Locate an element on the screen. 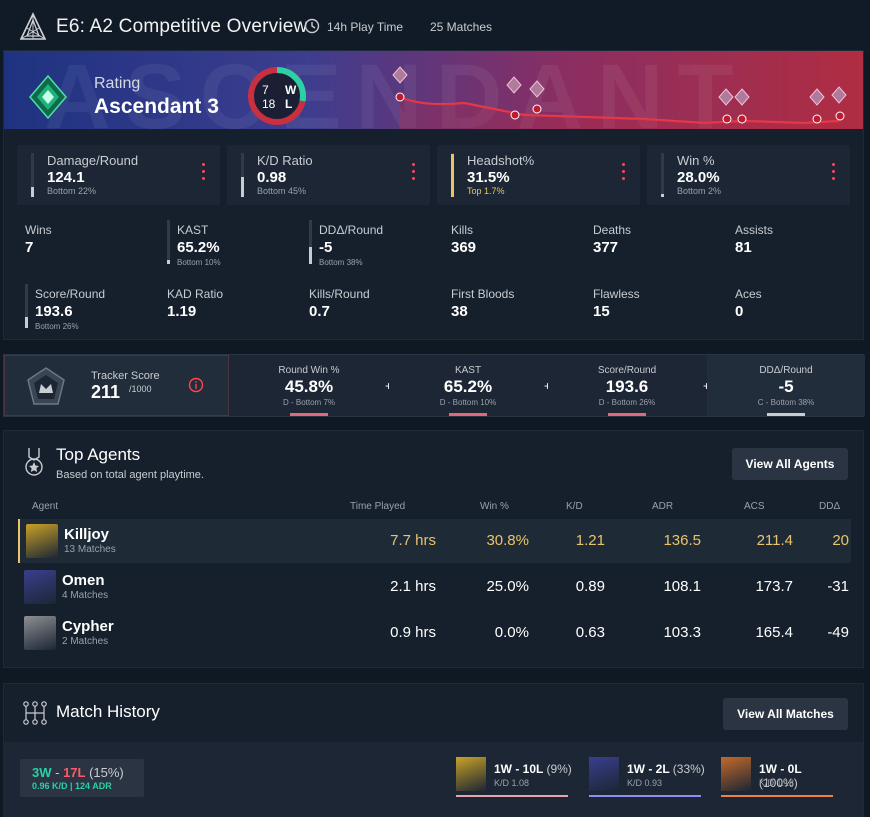 This screenshot has height=817, width=870. stat-item: First Bloods 38 is located at coordinates (516, 303).